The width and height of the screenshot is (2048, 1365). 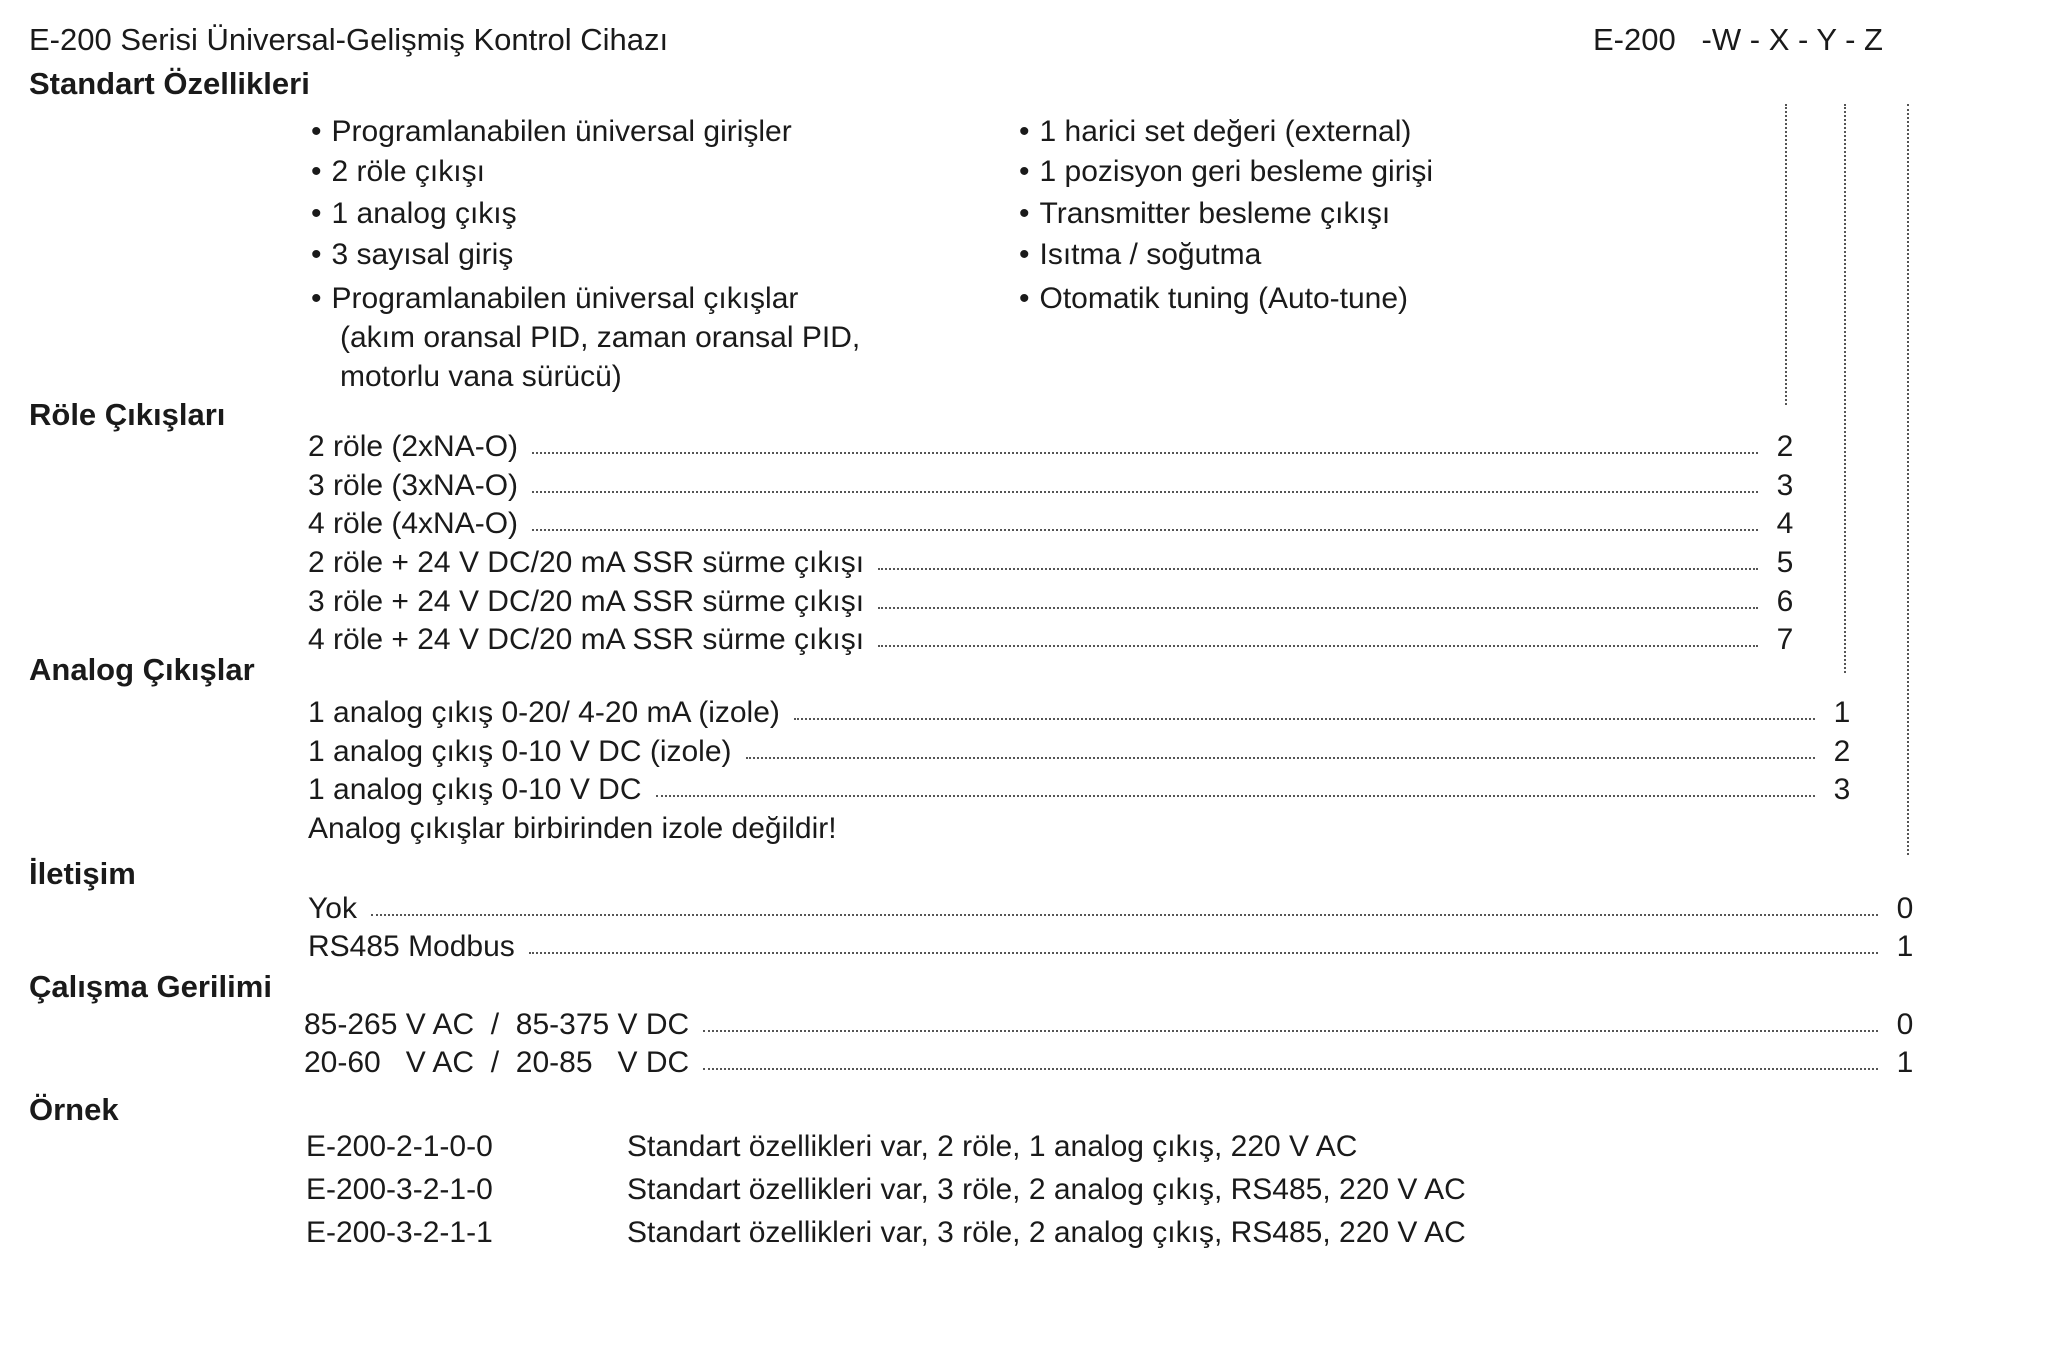 What do you see at coordinates (399, 1189) in the screenshot?
I see `example-code: E-200-3-2-1-0` at bounding box center [399, 1189].